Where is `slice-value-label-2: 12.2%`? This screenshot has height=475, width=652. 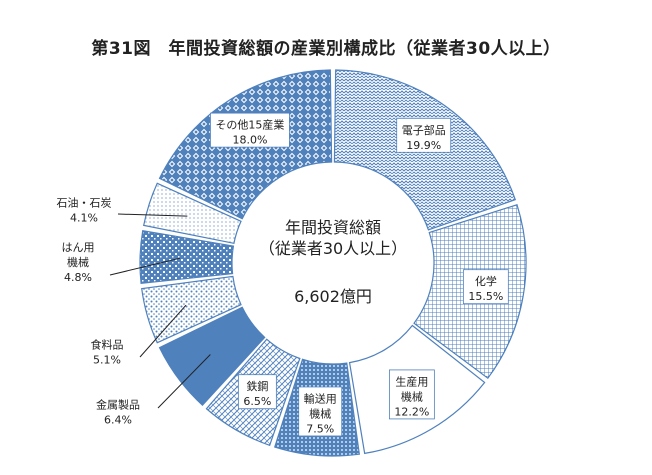
slice-value-label-2: 12.2% is located at coordinates (411, 411).